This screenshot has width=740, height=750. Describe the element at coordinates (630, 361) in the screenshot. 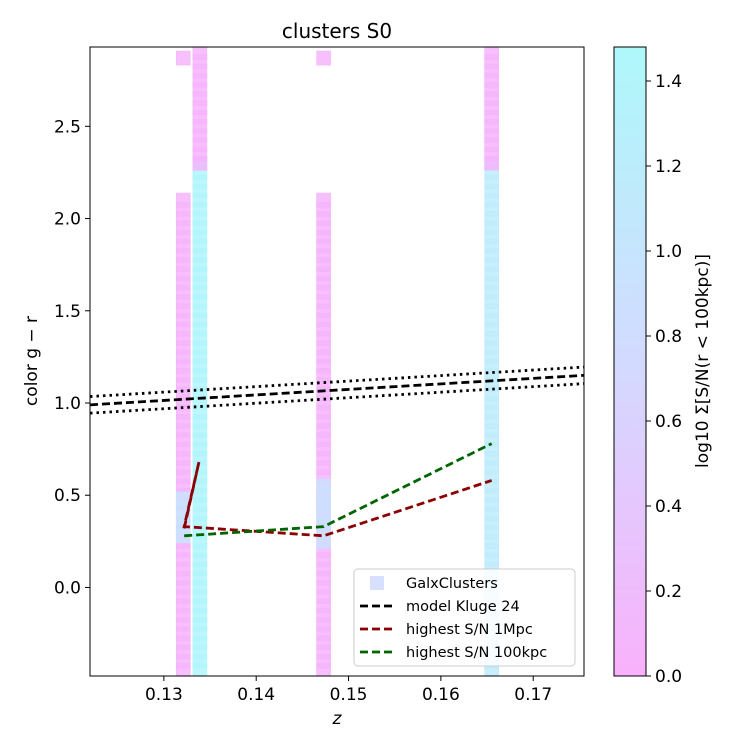

I see `colorbar` at that location.